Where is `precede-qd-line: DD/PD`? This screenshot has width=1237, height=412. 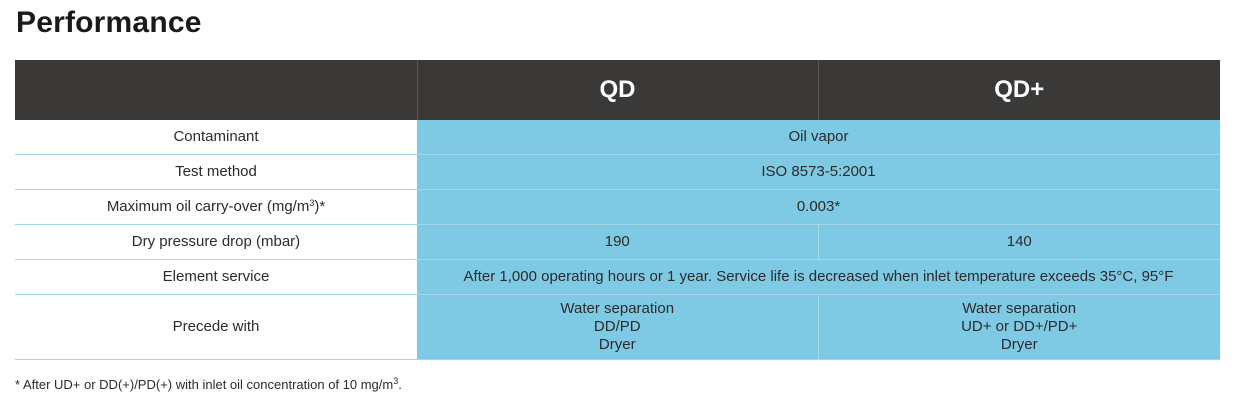
precede-qd-line: DD/PD is located at coordinates (617, 326).